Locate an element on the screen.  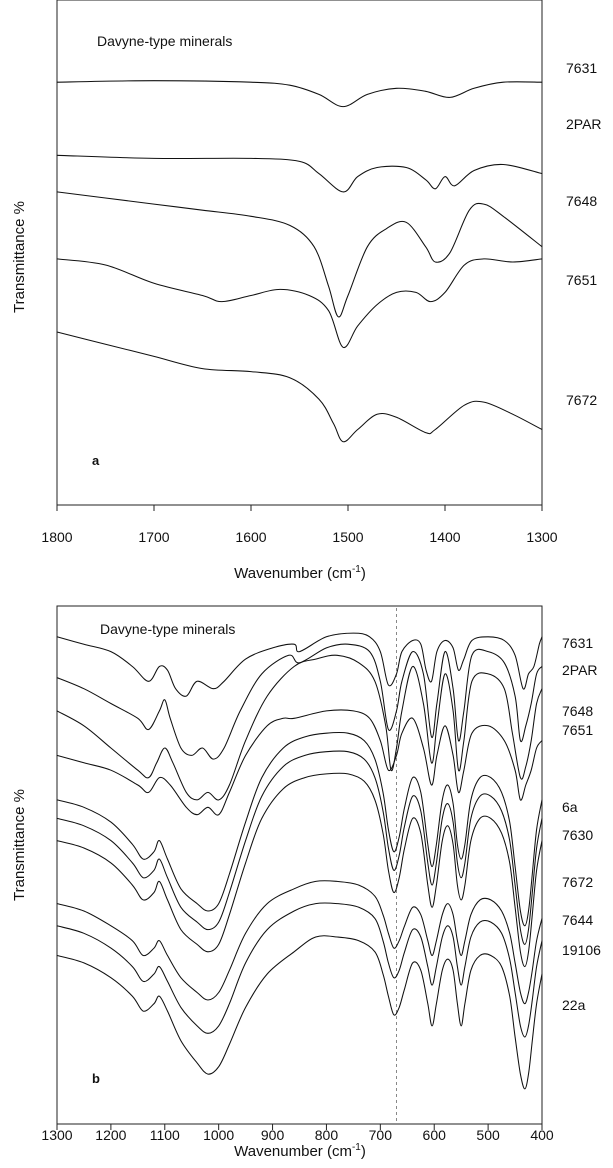
panel-a-series-label-7648: 7648 is located at coordinates (581, 201).